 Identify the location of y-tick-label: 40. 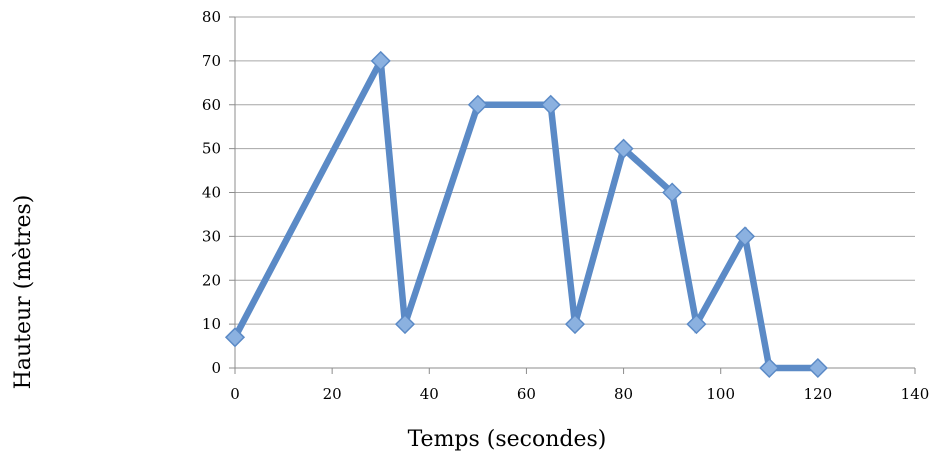
(211, 193).